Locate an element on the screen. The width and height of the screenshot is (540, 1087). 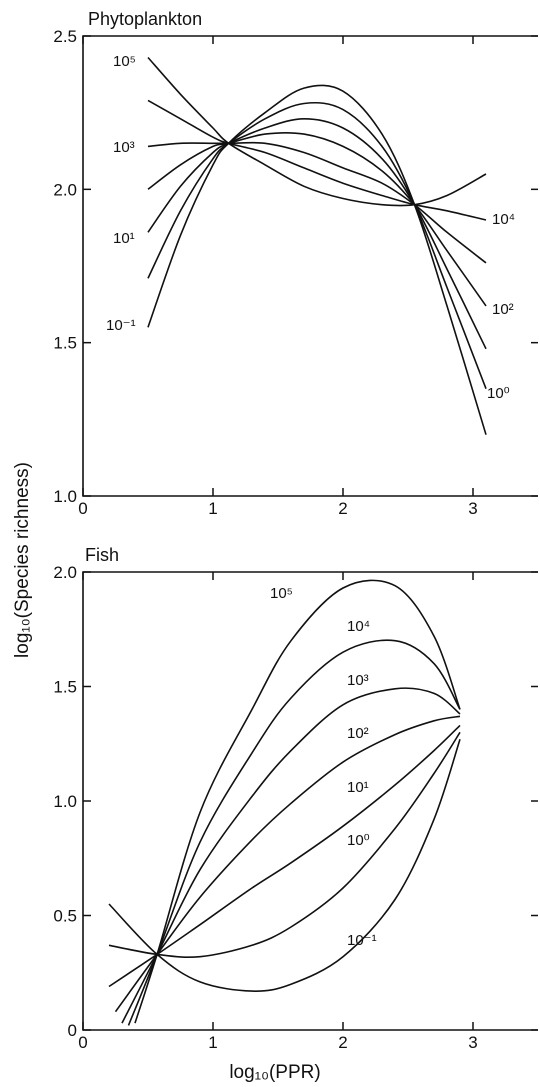
y-tick-label: 2.5 is located at coordinates (65, 36).